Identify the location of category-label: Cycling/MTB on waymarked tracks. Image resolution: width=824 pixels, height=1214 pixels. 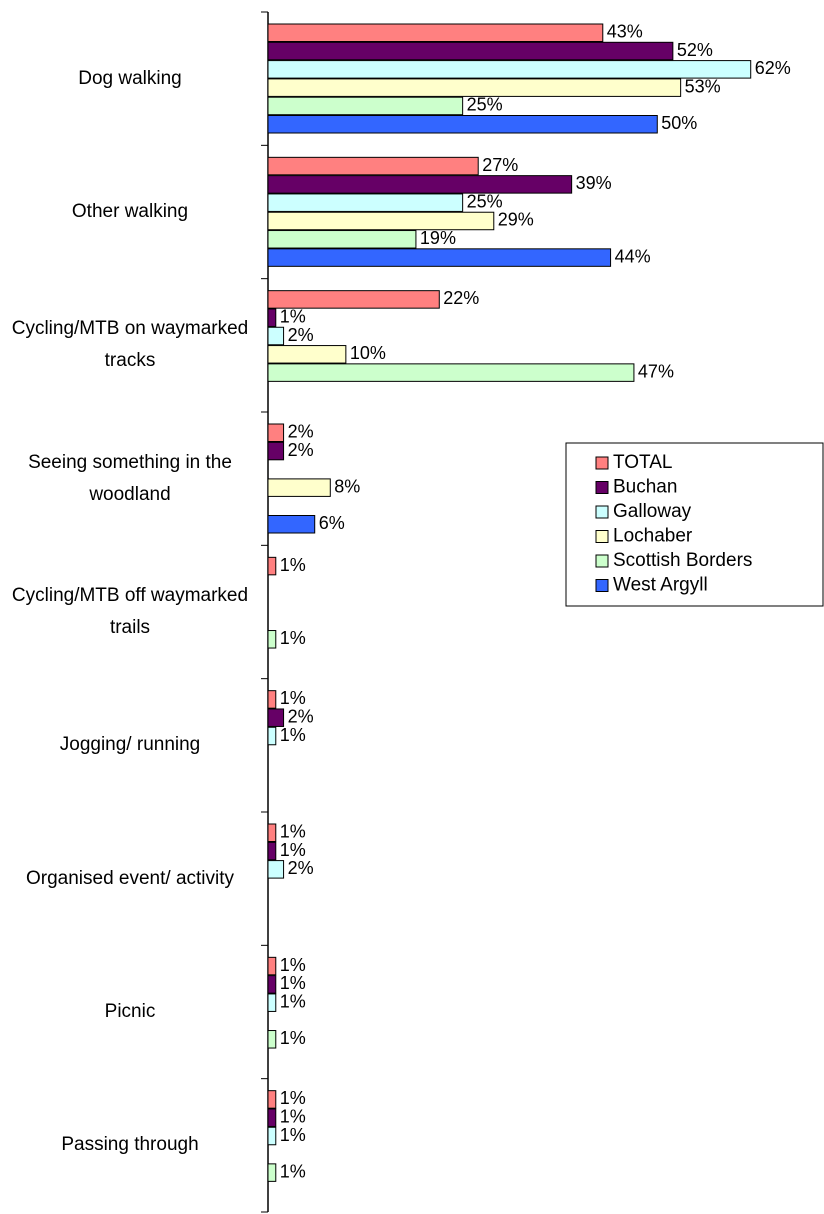
(130, 345).